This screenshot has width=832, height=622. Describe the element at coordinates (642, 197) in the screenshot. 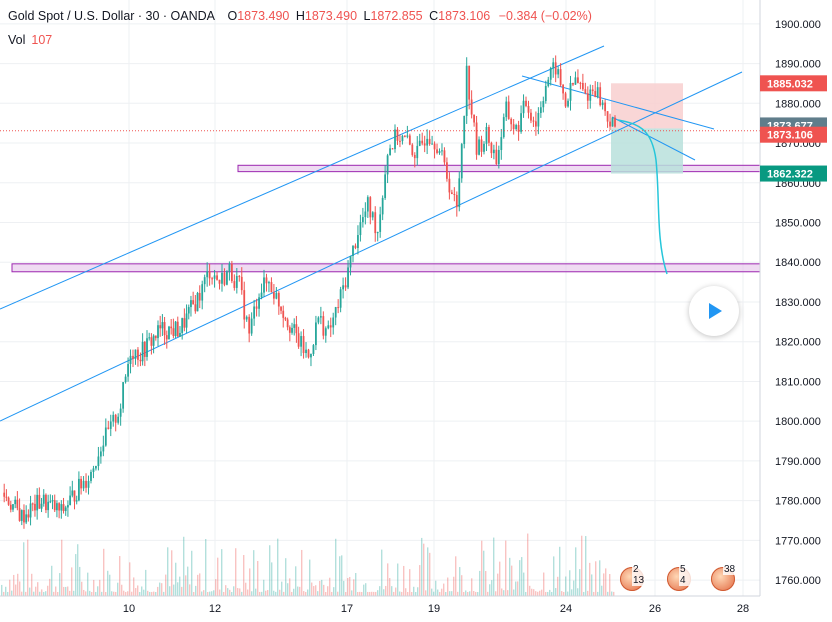

I see `projection-path` at that location.